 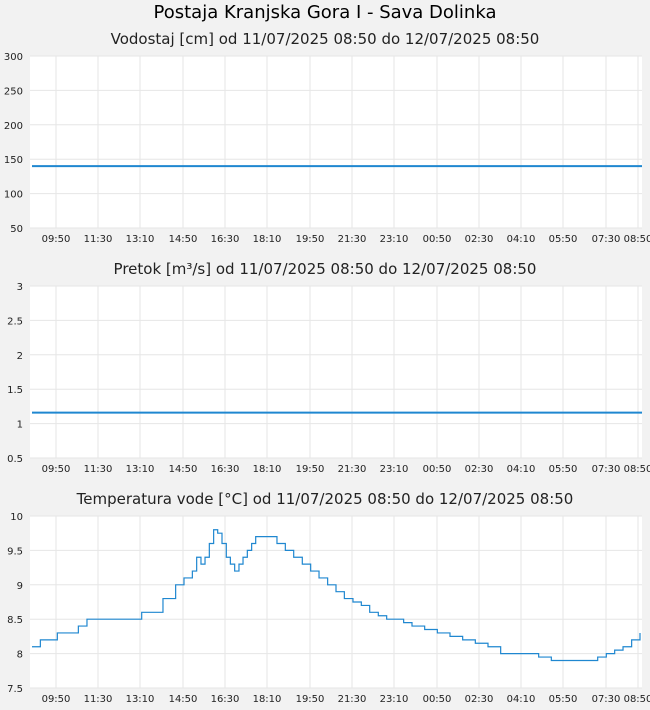 I want to click on y-tick-label: 150, so click(x=13, y=160).